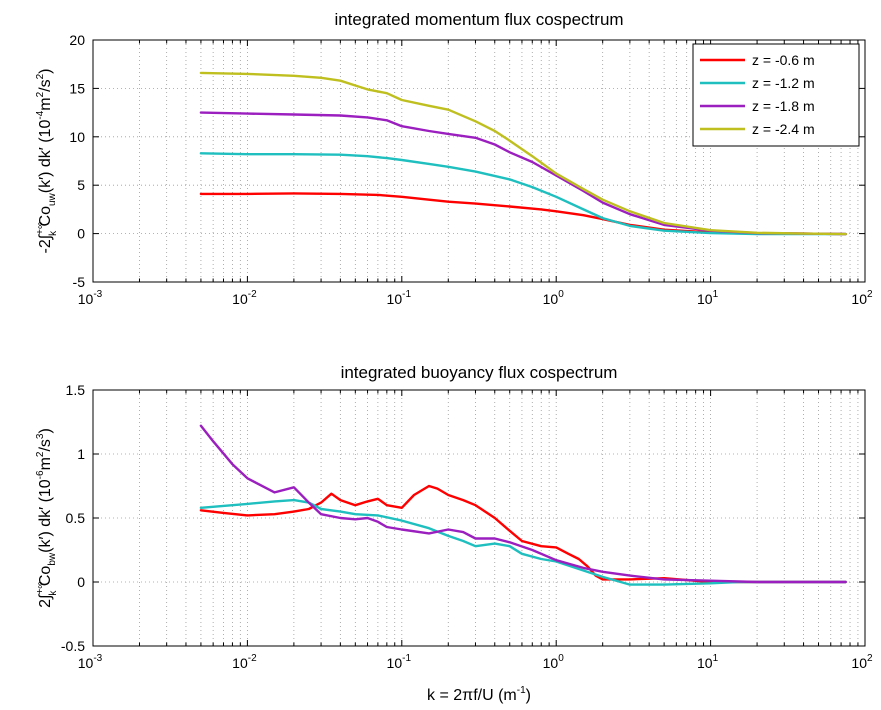 This screenshot has height=710, width=881. Describe the element at coordinates (479, 694) in the screenshot. I see `x-axis-label: k = 2πf/U (m-1)` at that location.